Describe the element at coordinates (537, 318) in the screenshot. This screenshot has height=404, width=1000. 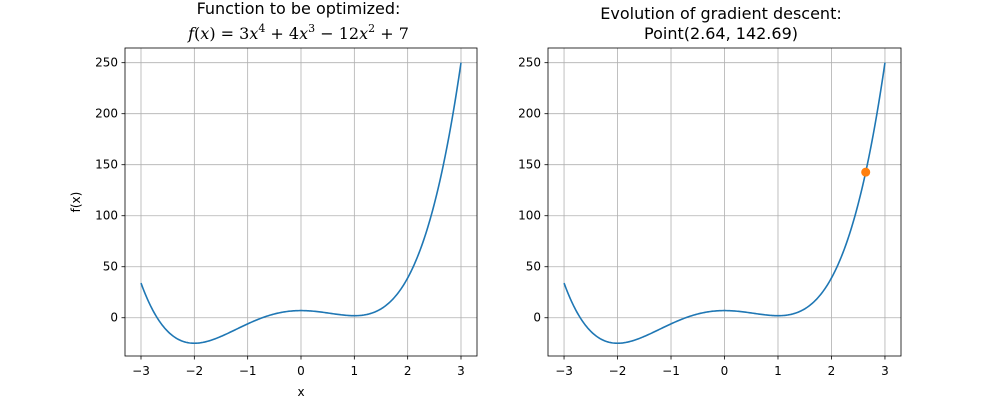
I see `right-chart-ytick-label-0: 0` at that location.